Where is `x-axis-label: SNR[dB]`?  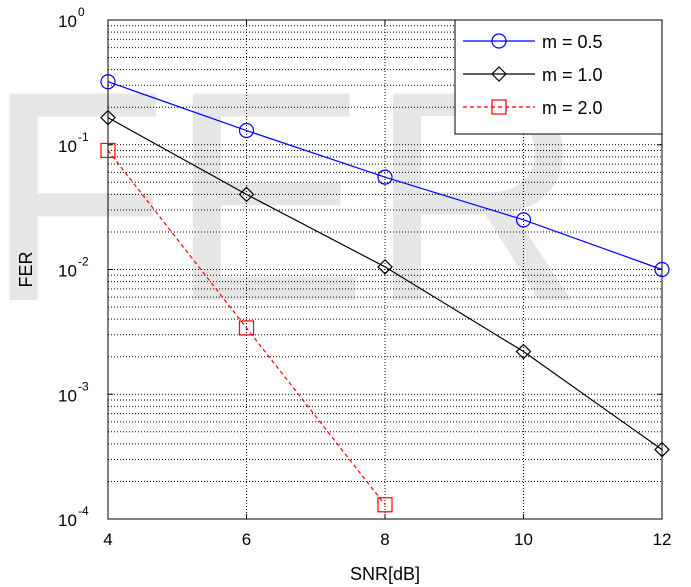 x-axis-label: SNR[dB] is located at coordinates (385, 574).